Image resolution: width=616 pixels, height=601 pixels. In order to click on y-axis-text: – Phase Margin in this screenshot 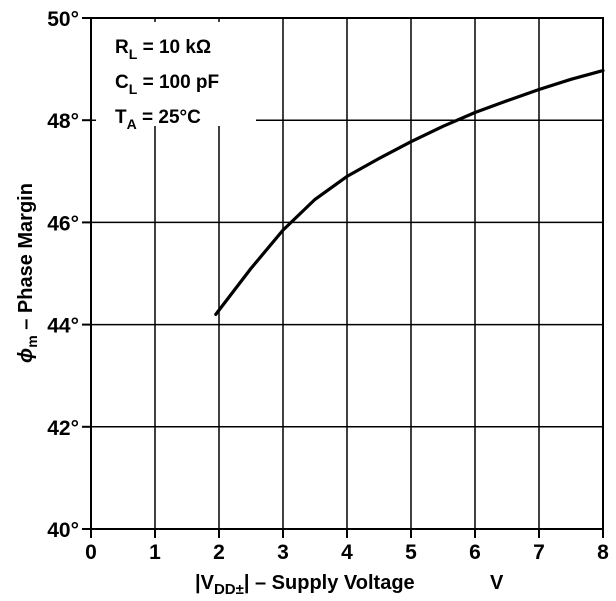, I will do `click(26, 259)`.